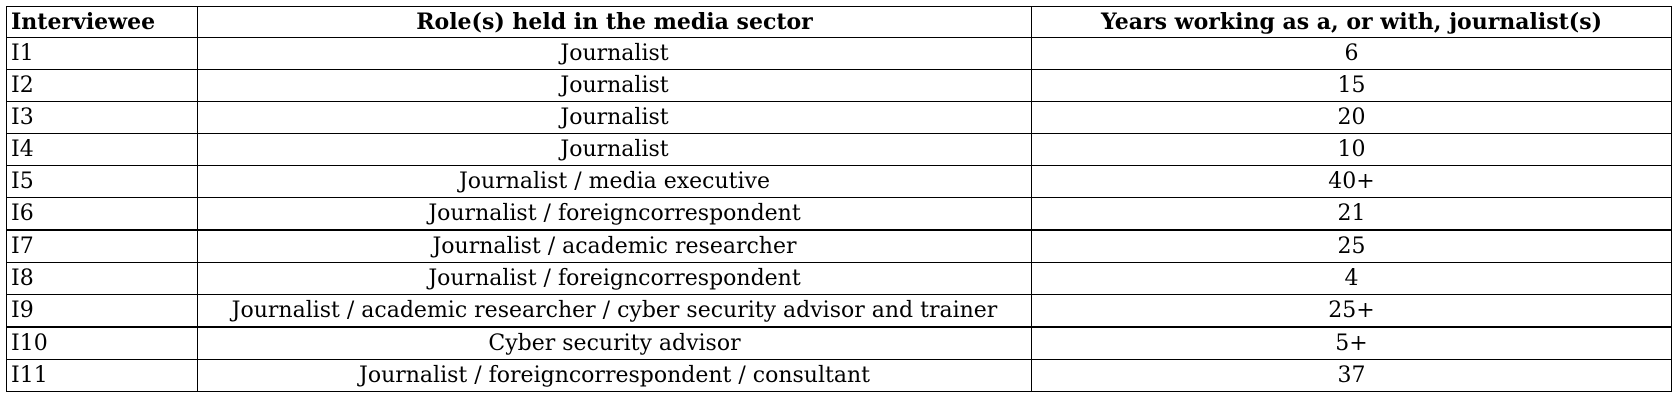  I want to click on cell-interviewee: I10, so click(102, 343).